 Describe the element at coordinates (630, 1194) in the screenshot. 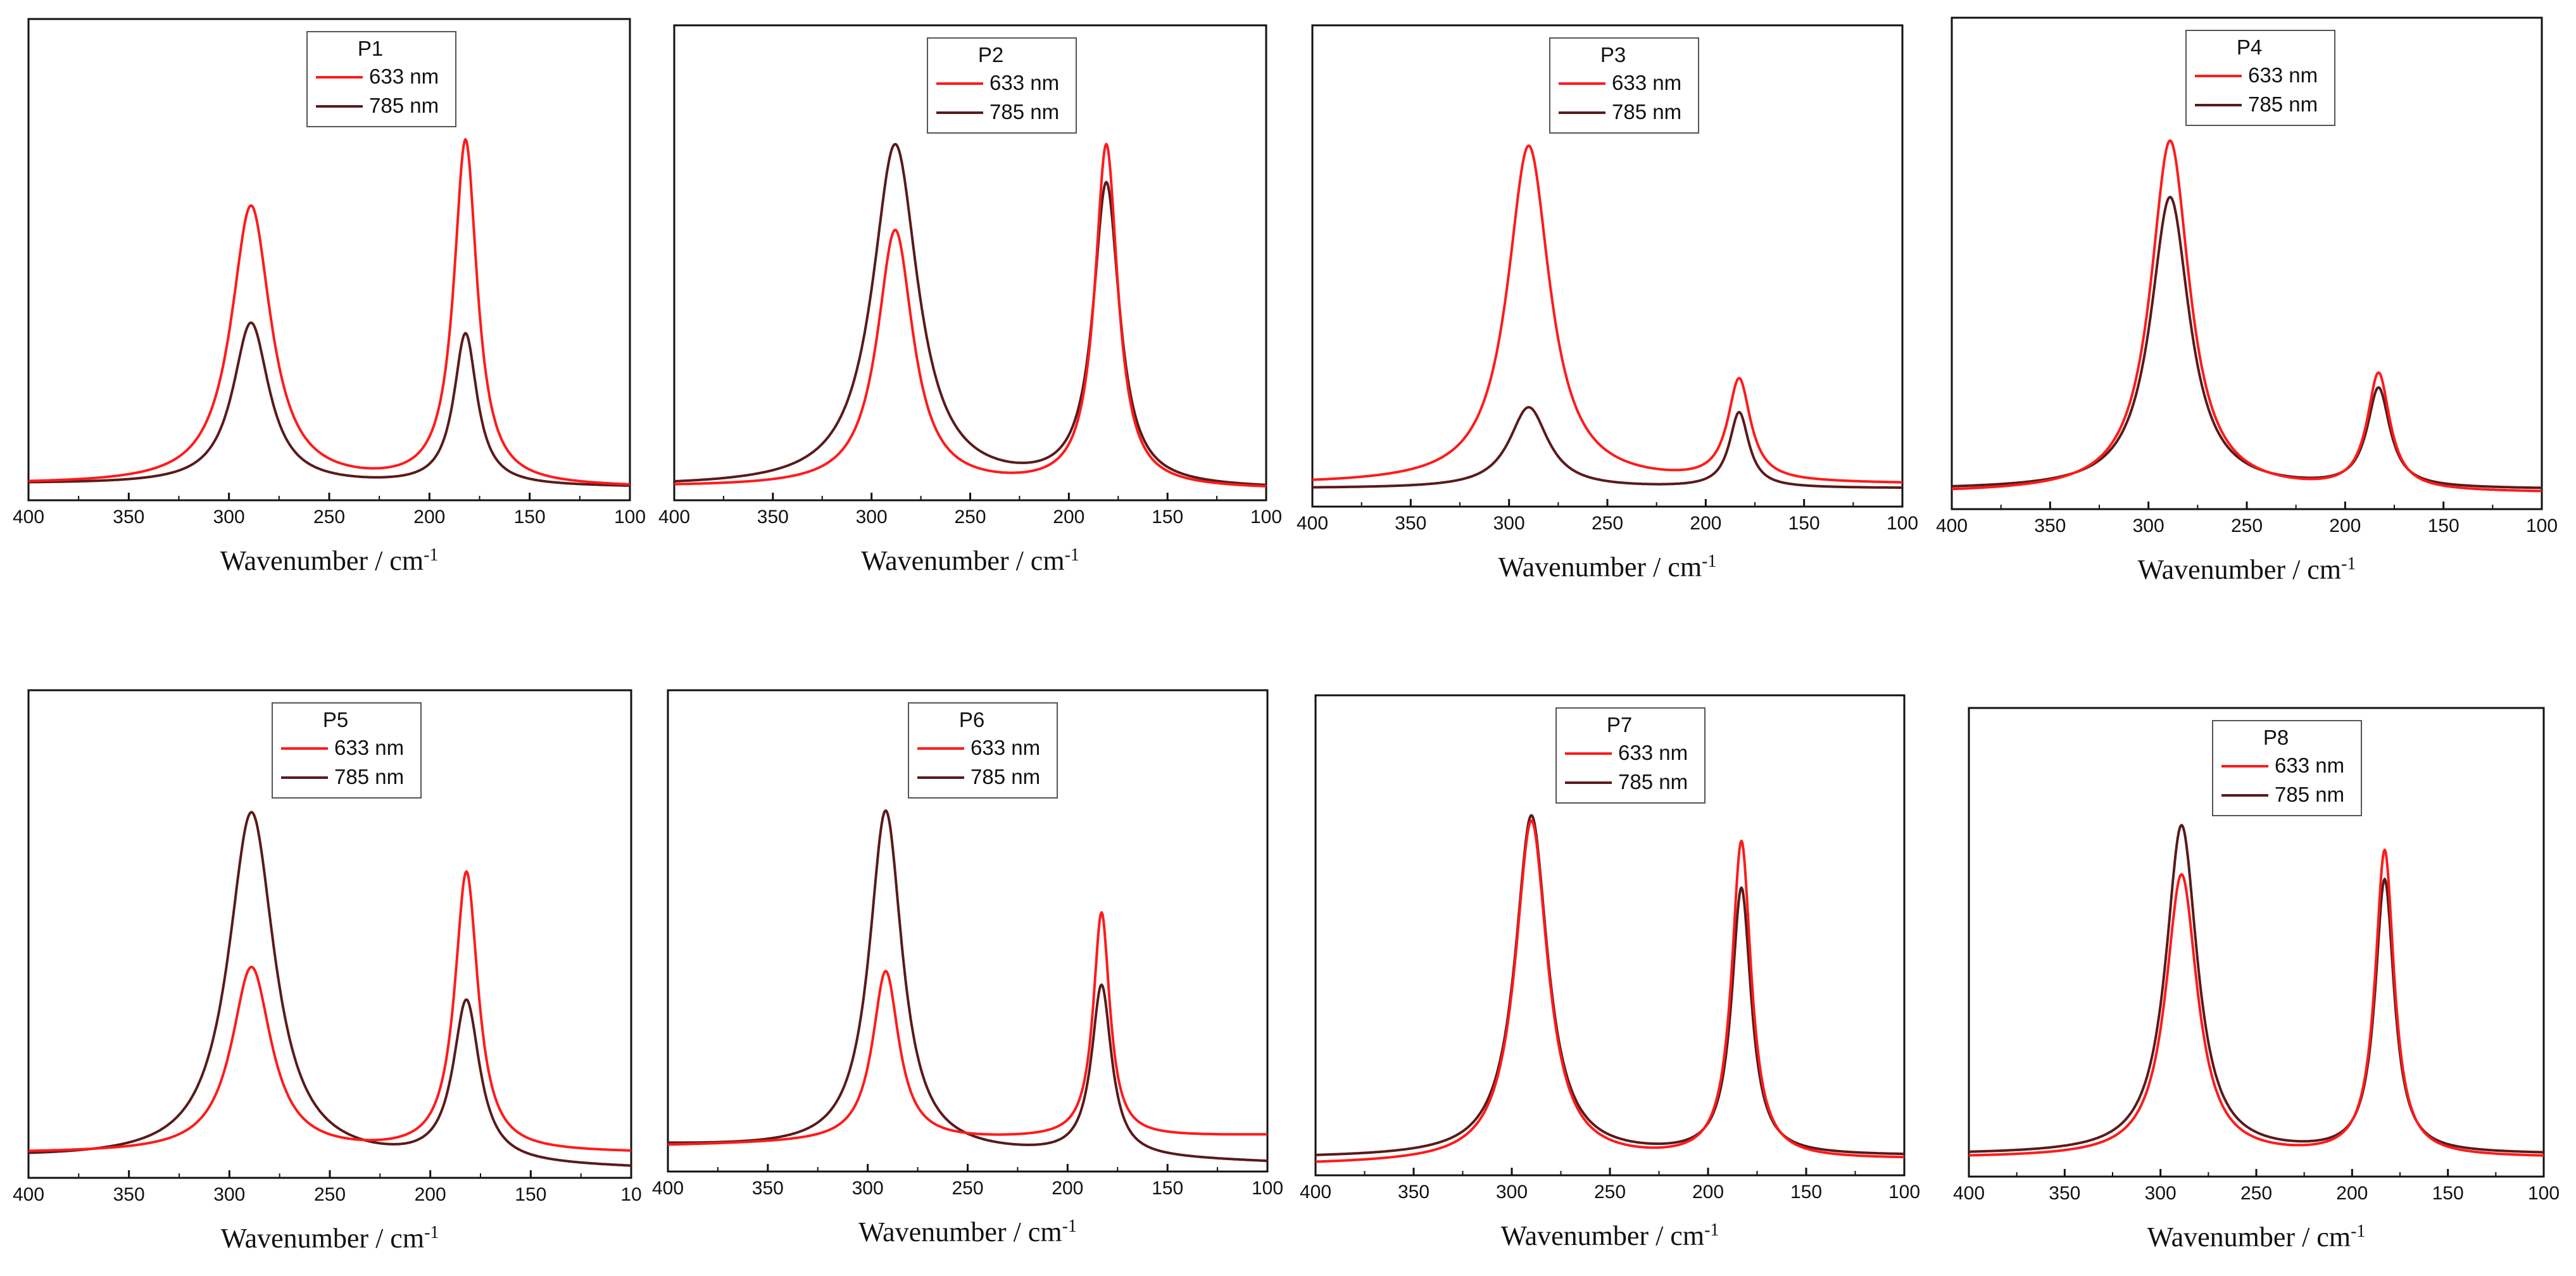

I see `x-tick-label: 10` at that location.